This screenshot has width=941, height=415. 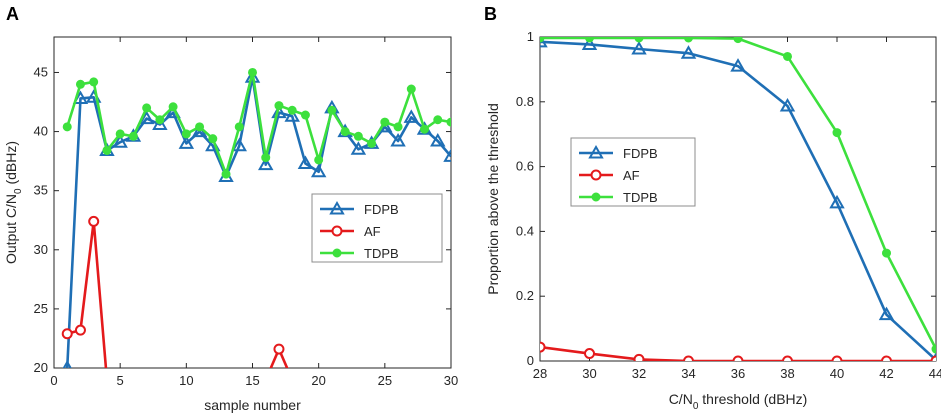 What do you see at coordinates (53, 380) in the screenshot?
I see `x-tick-label: 0` at bounding box center [53, 380].